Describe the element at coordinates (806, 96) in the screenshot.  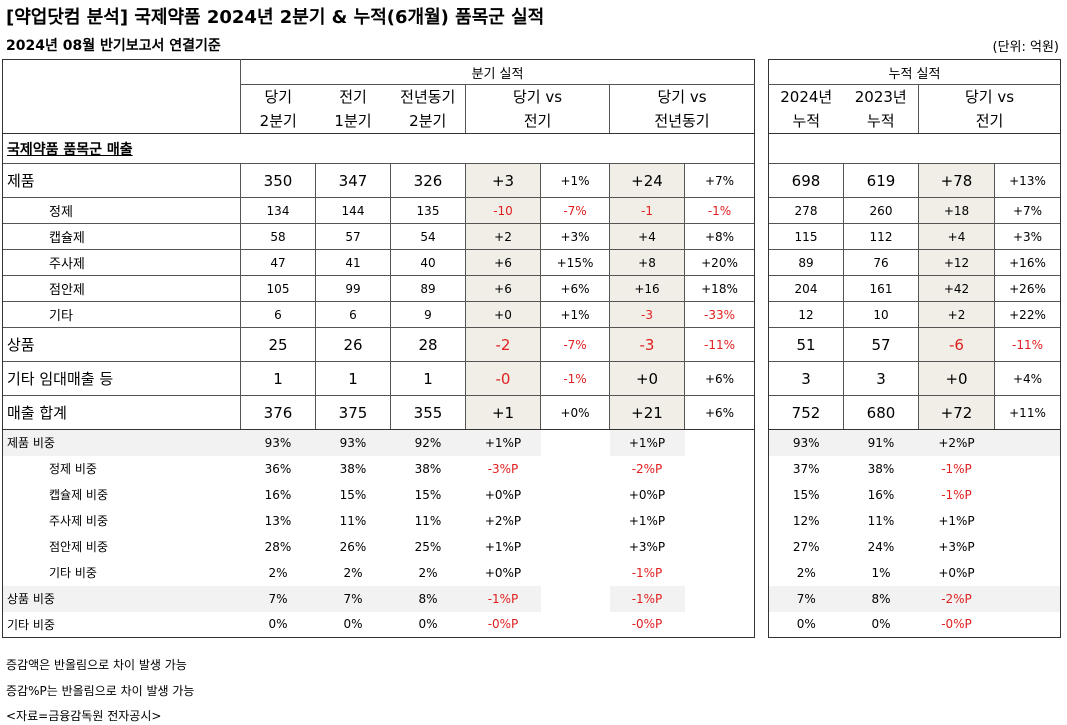
I see `col-header: 2024년` at that location.